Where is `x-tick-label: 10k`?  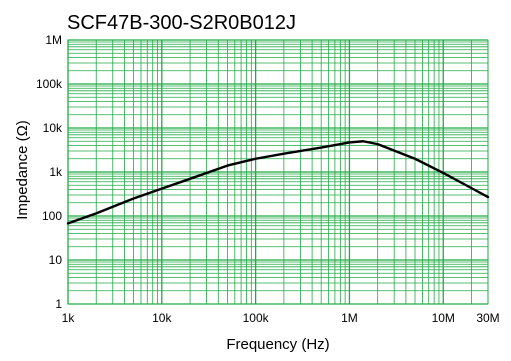
x-tick-label: 10k is located at coordinates (162, 318).